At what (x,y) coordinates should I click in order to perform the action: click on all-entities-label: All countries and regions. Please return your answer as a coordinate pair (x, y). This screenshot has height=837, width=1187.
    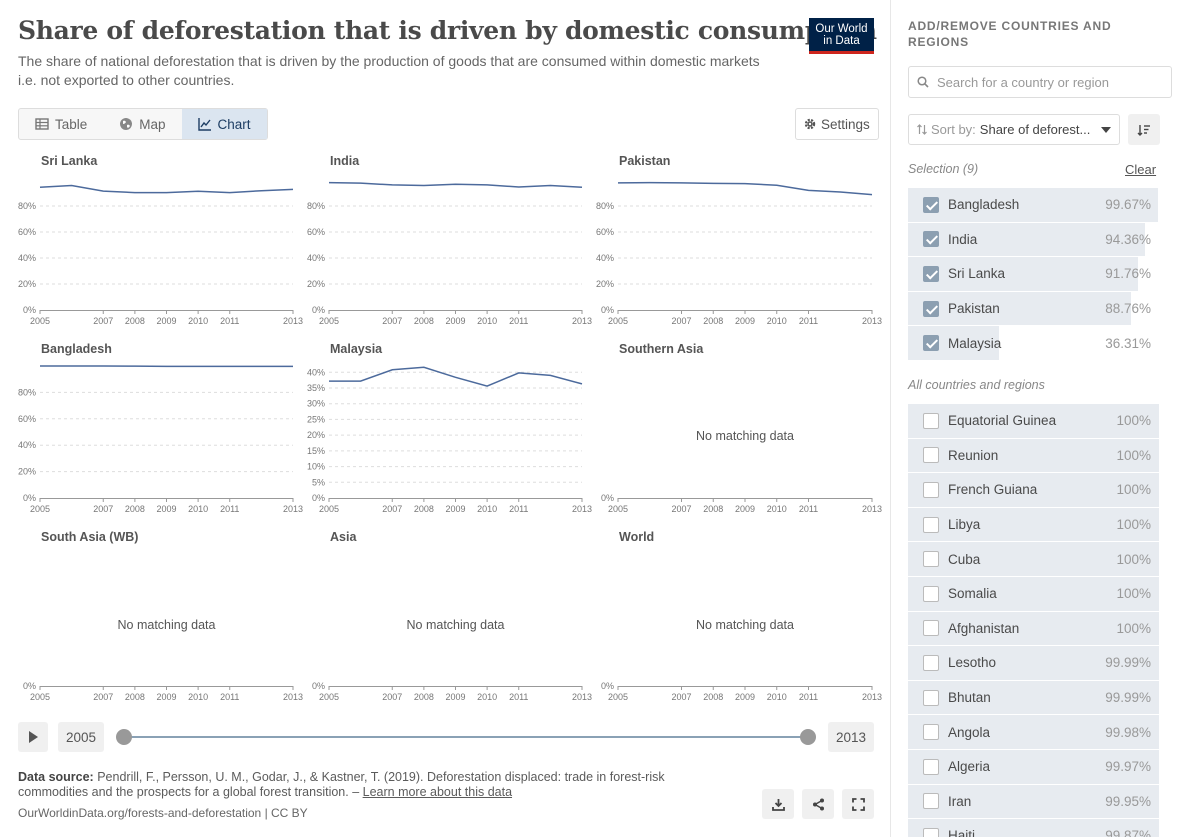
    Looking at the image, I should click on (976, 385).